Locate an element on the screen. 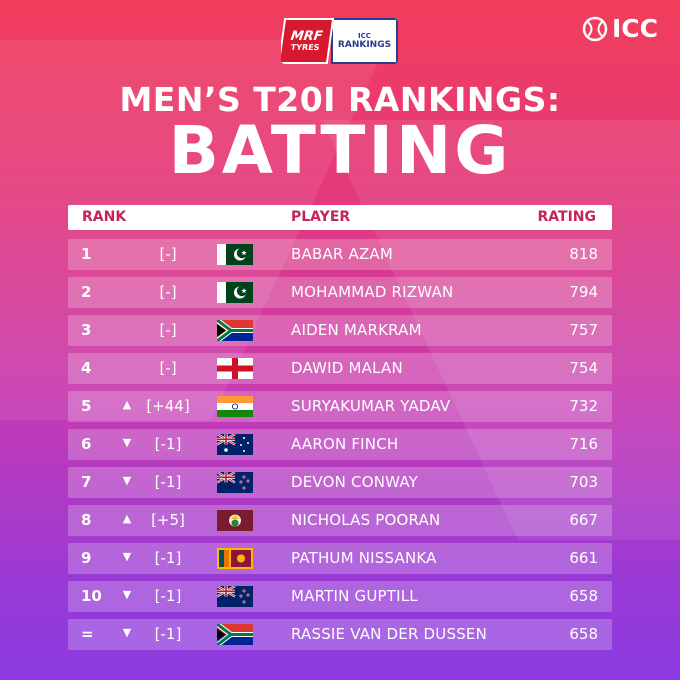  table-row: 5 ▲ [+44] SURYAKUMAR YADAV 732 is located at coordinates (340, 406).